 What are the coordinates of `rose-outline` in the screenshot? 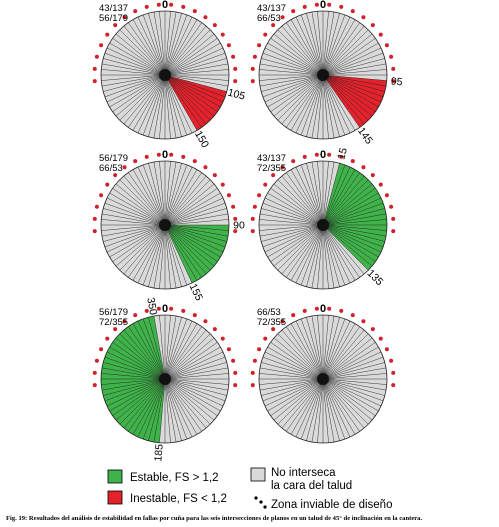 It's located at (323, 225).